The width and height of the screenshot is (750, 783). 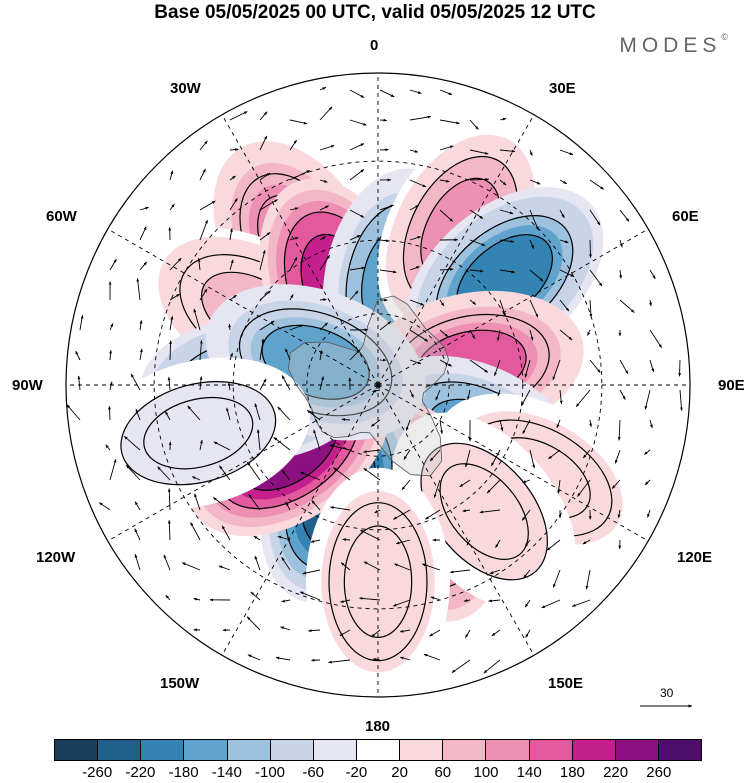 I want to click on pole-marker, so click(x=378, y=385).